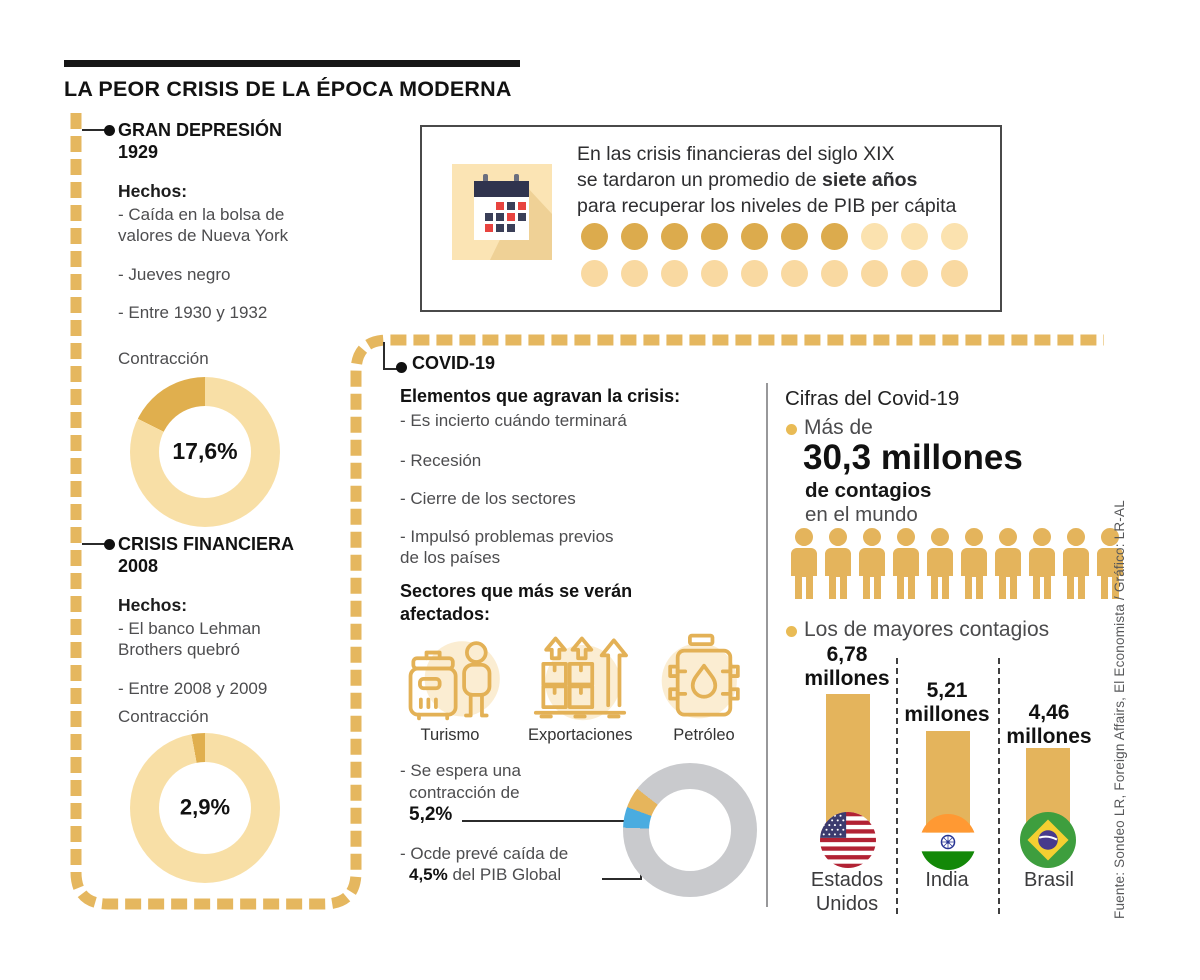 This screenshot has height=980, width=1200. I want to click on note-value: 5,2%, so click(431, 814).